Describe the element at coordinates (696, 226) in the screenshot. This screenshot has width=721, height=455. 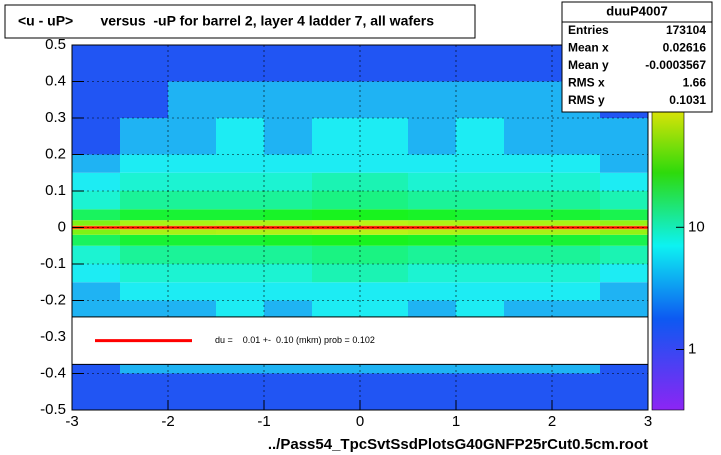
I see `z-tick-label: 10` at that location.